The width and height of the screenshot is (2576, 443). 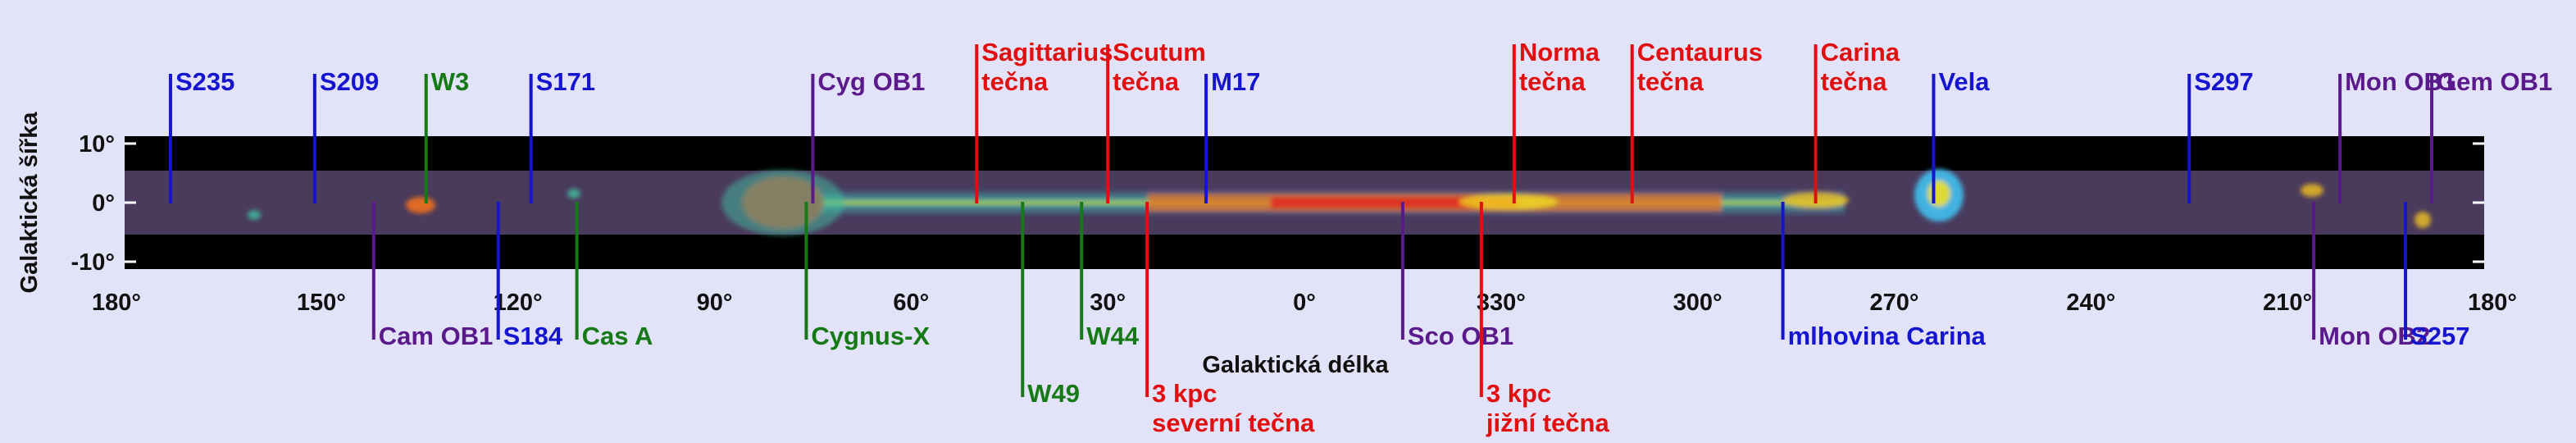 I want to click on x-tick-label: 270°, so click(x=1895, y=303).